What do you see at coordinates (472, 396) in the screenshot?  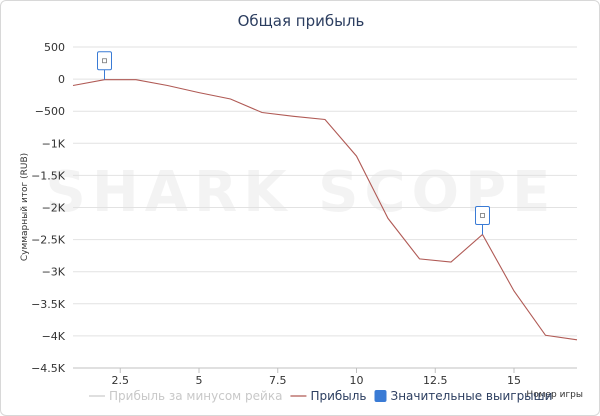 I see `legend-label: Значительные выигрыши` at bounding box center [472, 396].